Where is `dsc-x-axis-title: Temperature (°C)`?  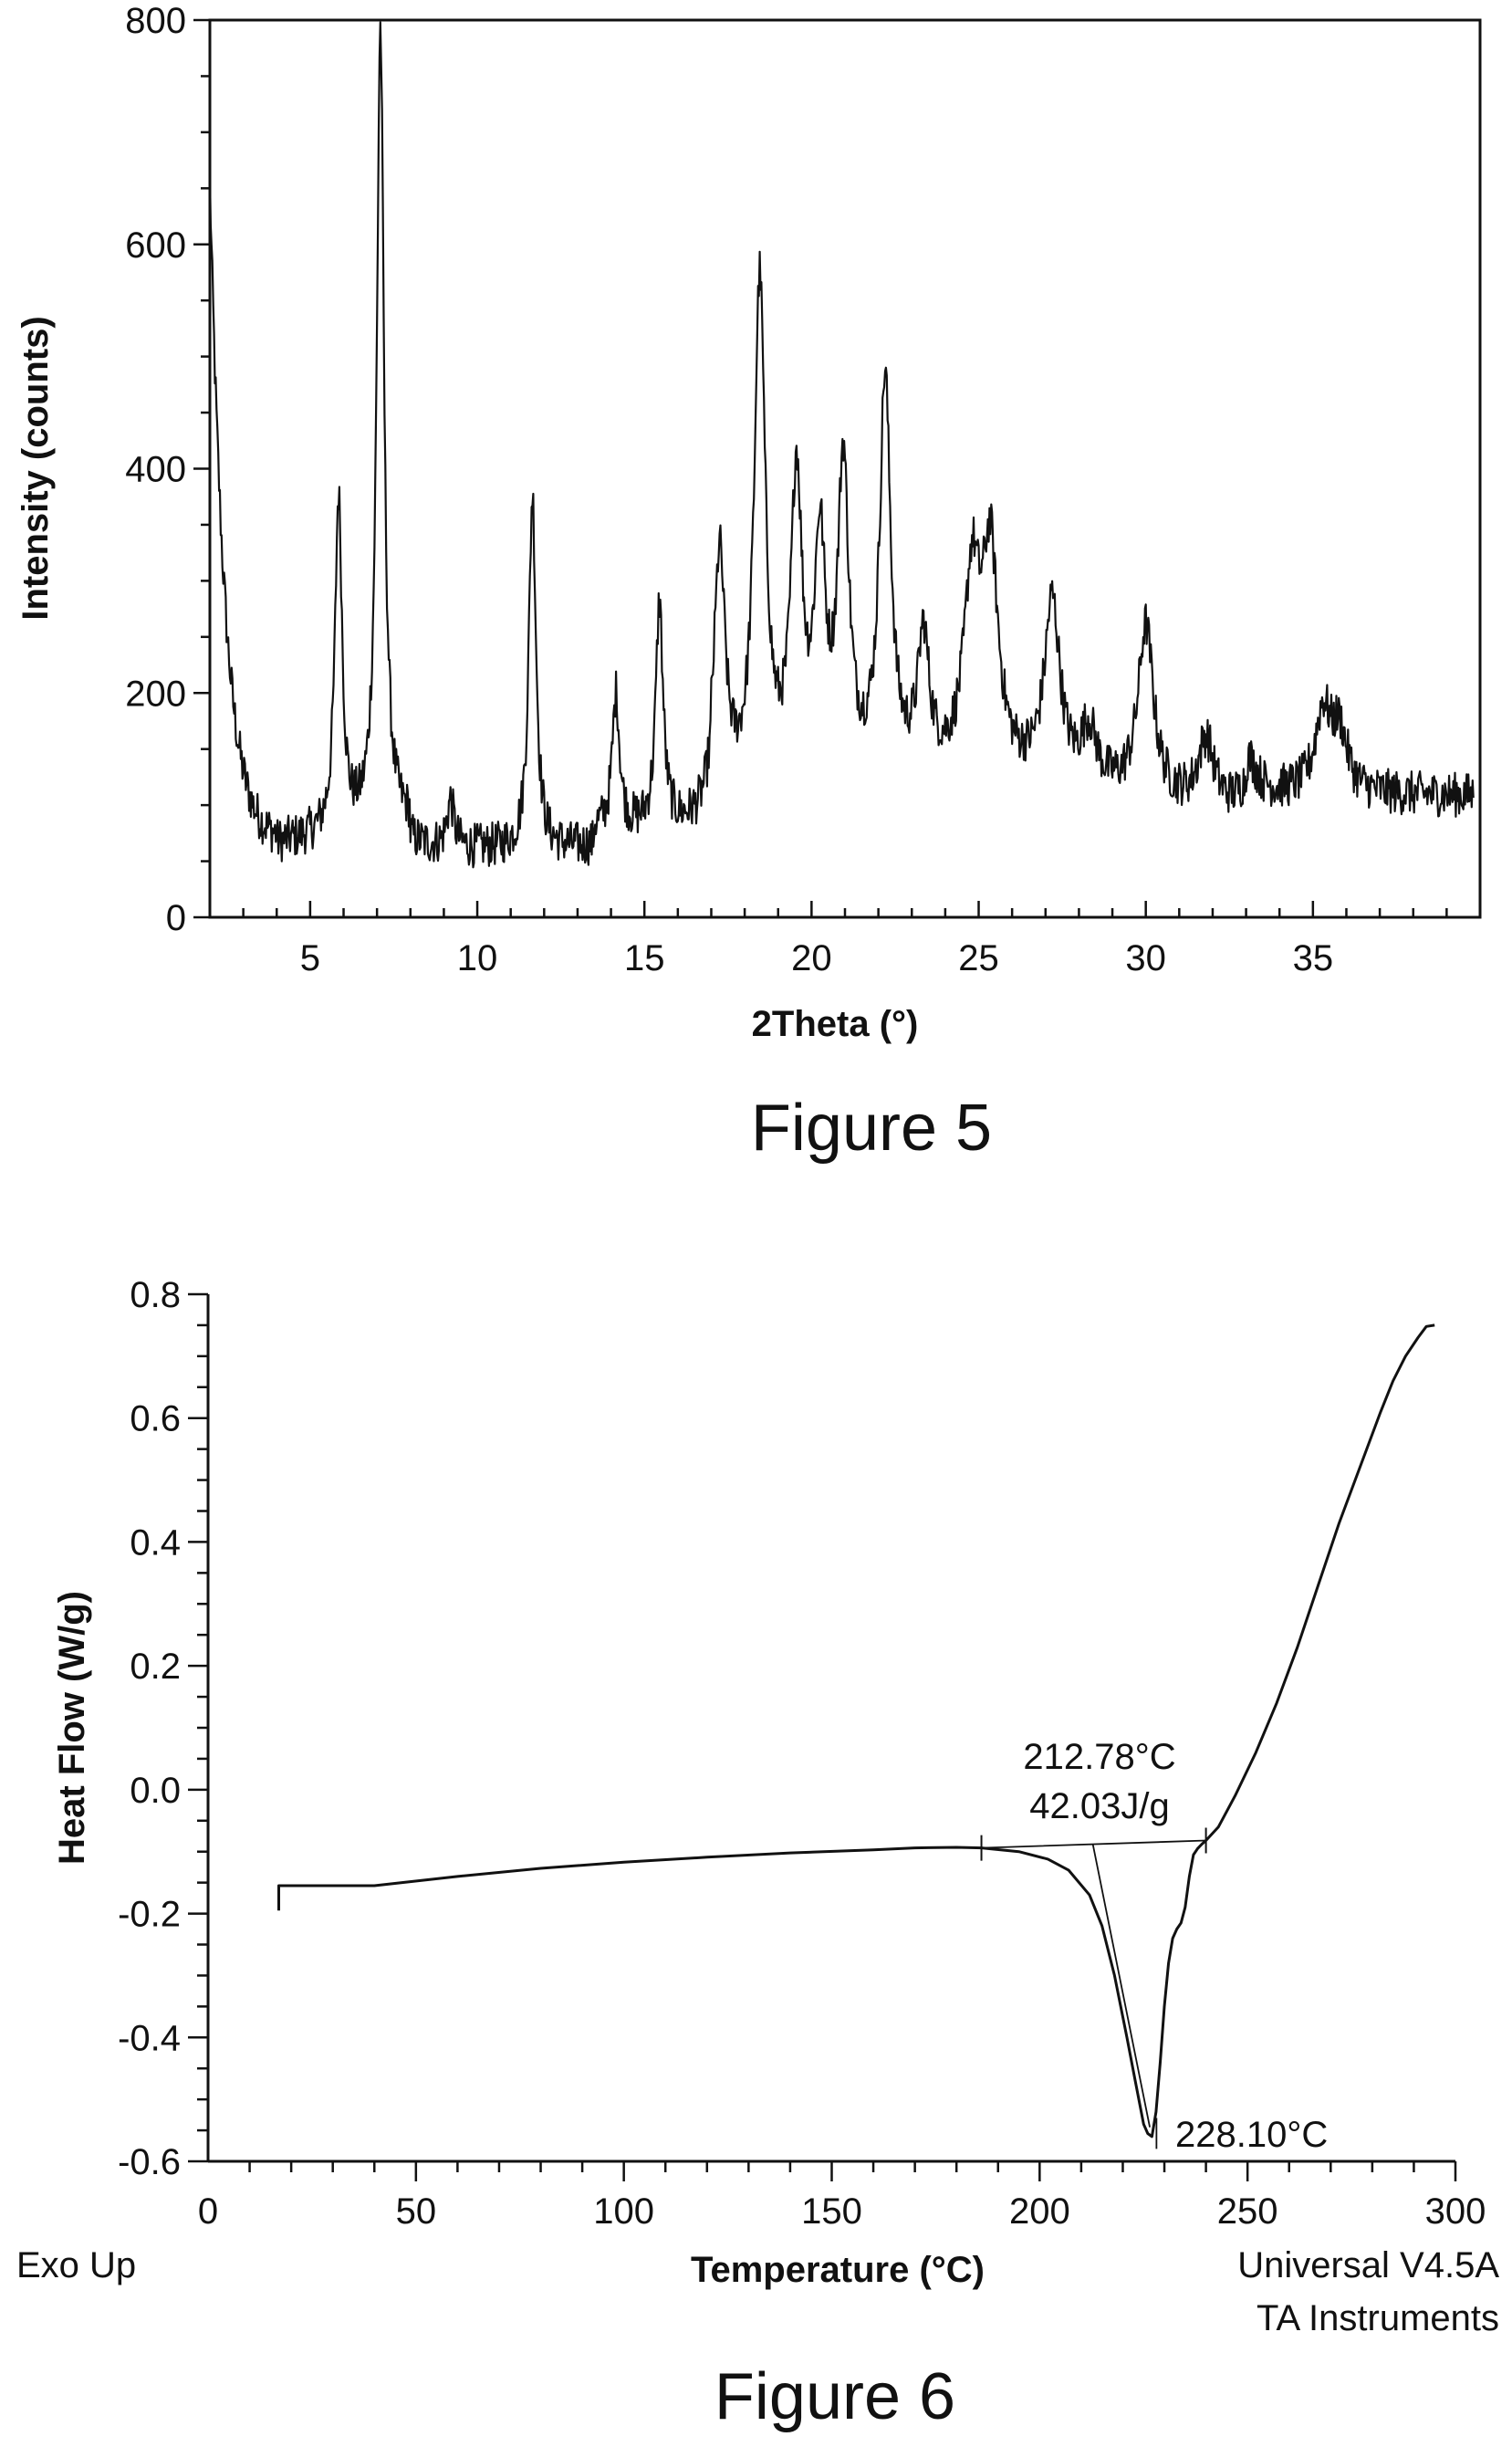
dsc-x-axis-title: Temperature (°C) is located at coordinates (838, 2270).